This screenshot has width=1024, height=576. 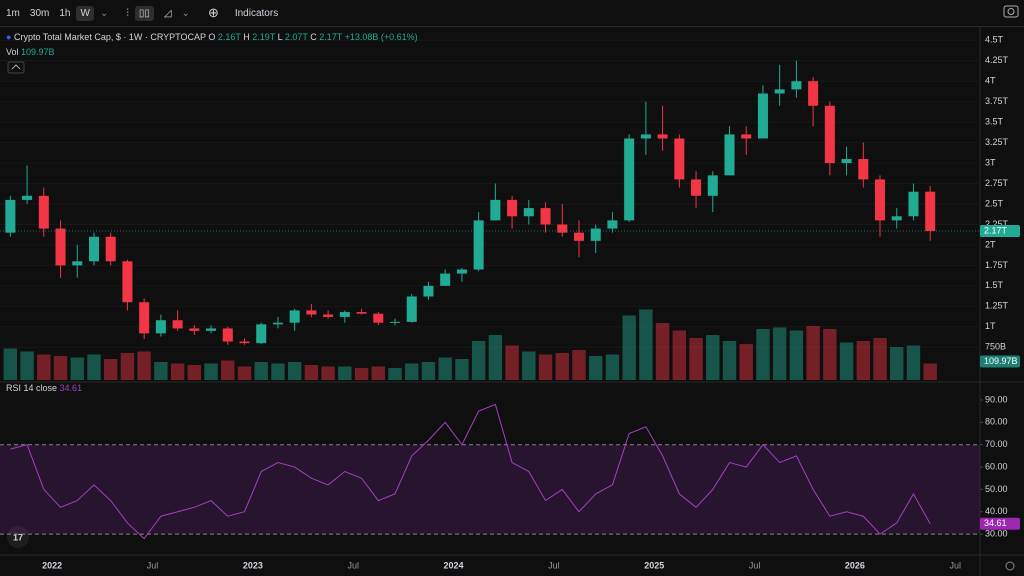 I want to click on ohlc-value: 2.19T, so click(x=264, y=37).